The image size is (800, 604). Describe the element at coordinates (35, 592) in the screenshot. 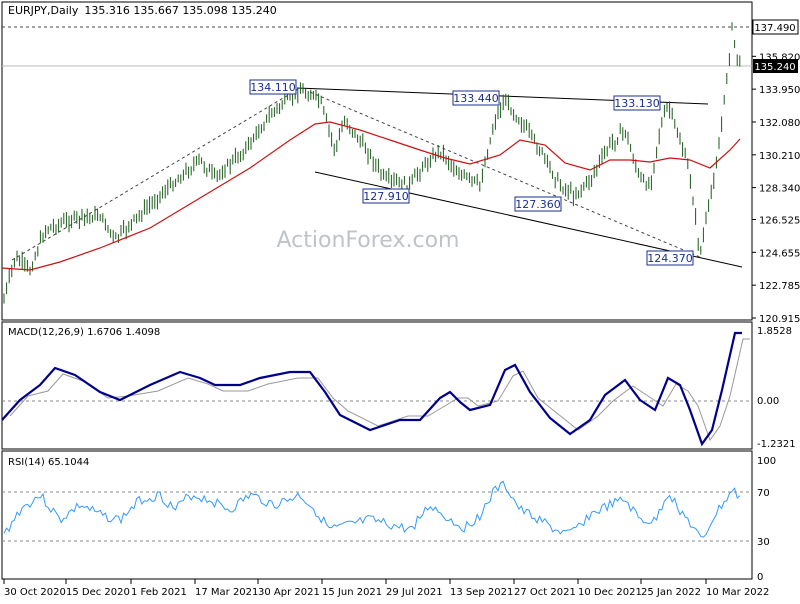

I see `date-axis-label: 30 Oct 2020` at that location.